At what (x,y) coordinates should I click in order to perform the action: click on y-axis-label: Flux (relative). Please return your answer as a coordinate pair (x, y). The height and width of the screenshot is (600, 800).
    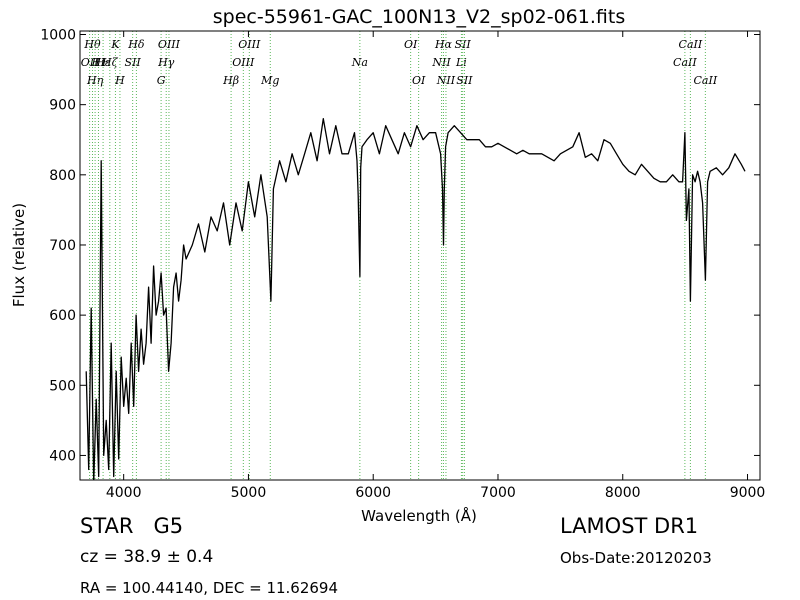
    Looking at the image, I should click on (19, 255).